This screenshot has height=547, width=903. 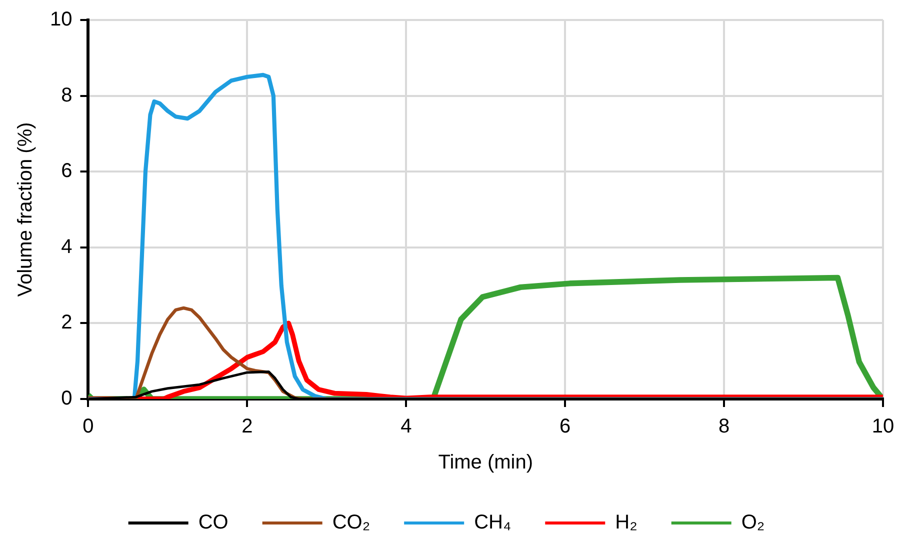 What do you see at coordinates (753, 523) in the screenshot?
I see `legend-label: O₂` at bounding box center [753, 523].